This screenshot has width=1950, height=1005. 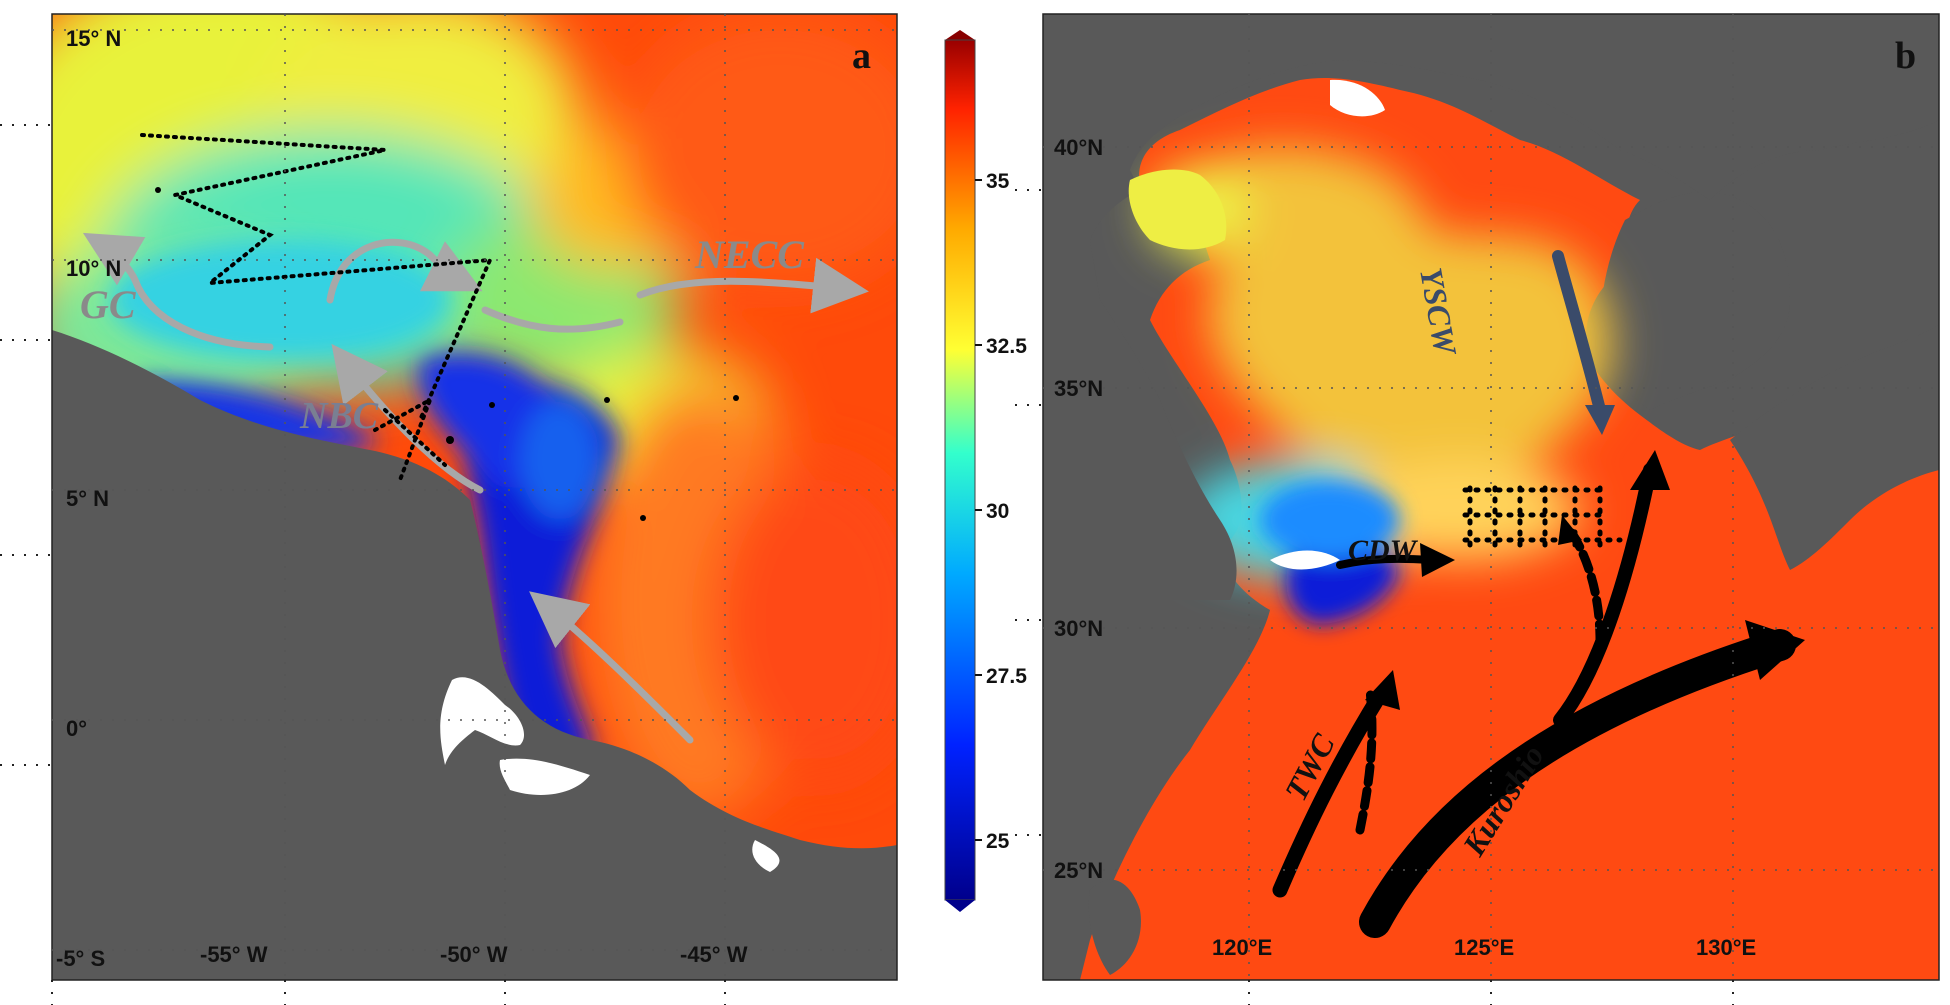 I want to click on panel-a-lon-tick: -55° W, so click(x=234, y=954).